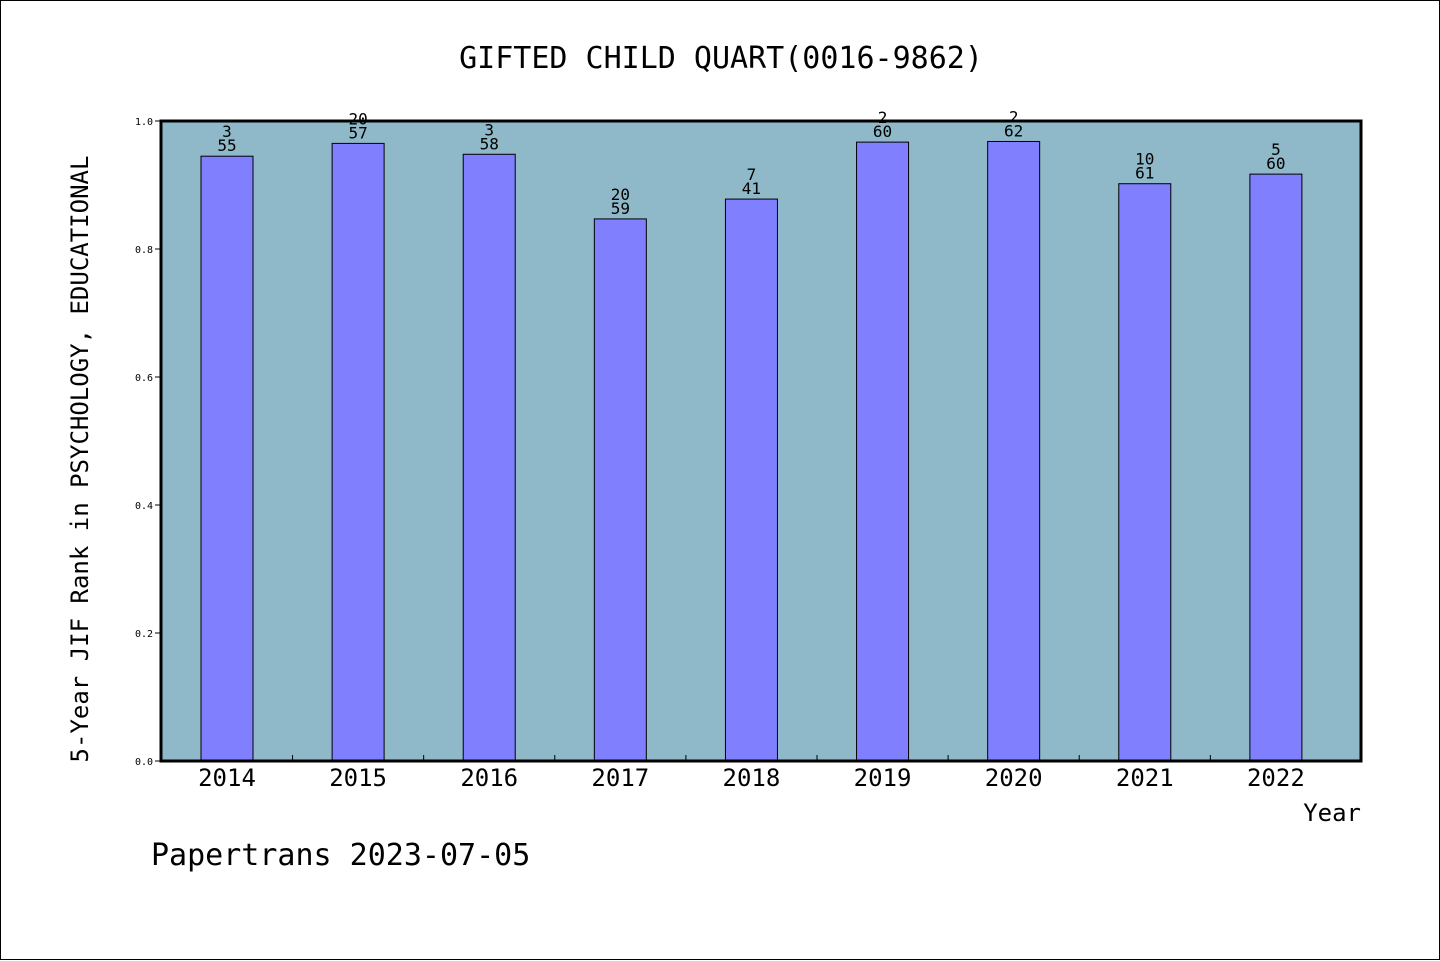  Describe the element at coordinates (1144, 173) in the screenshot. I see `bar-total-label-2021: 61` at that location.